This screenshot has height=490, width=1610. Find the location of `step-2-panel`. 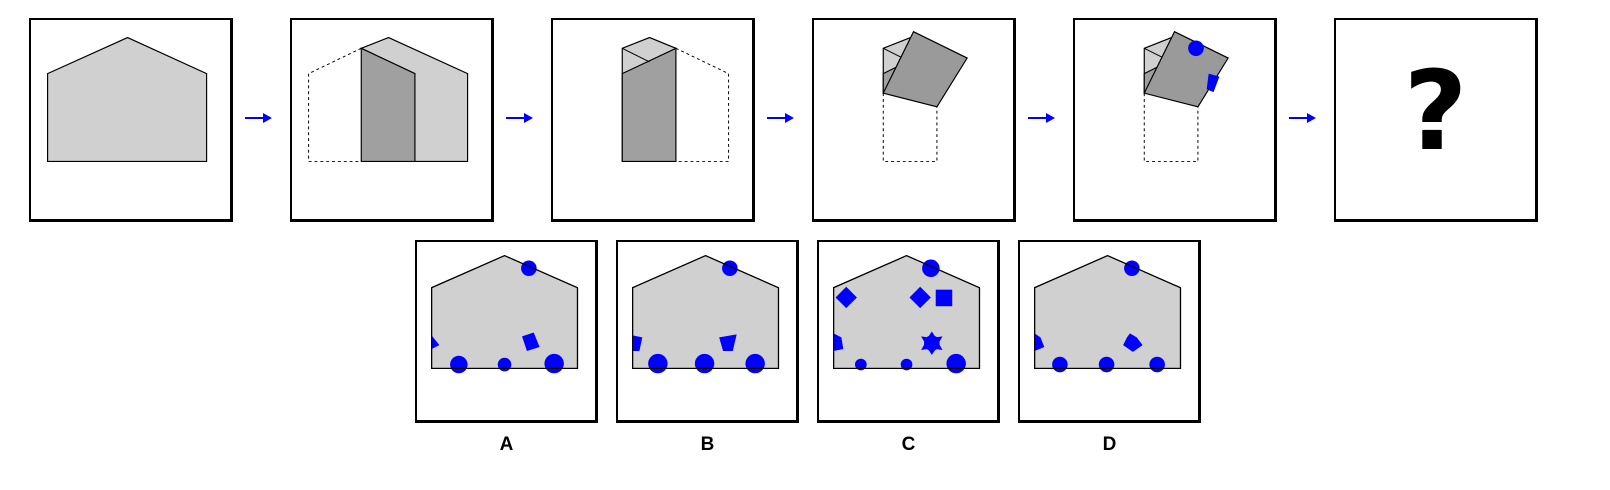

step-2-panel is located at coordinates (392, 120).